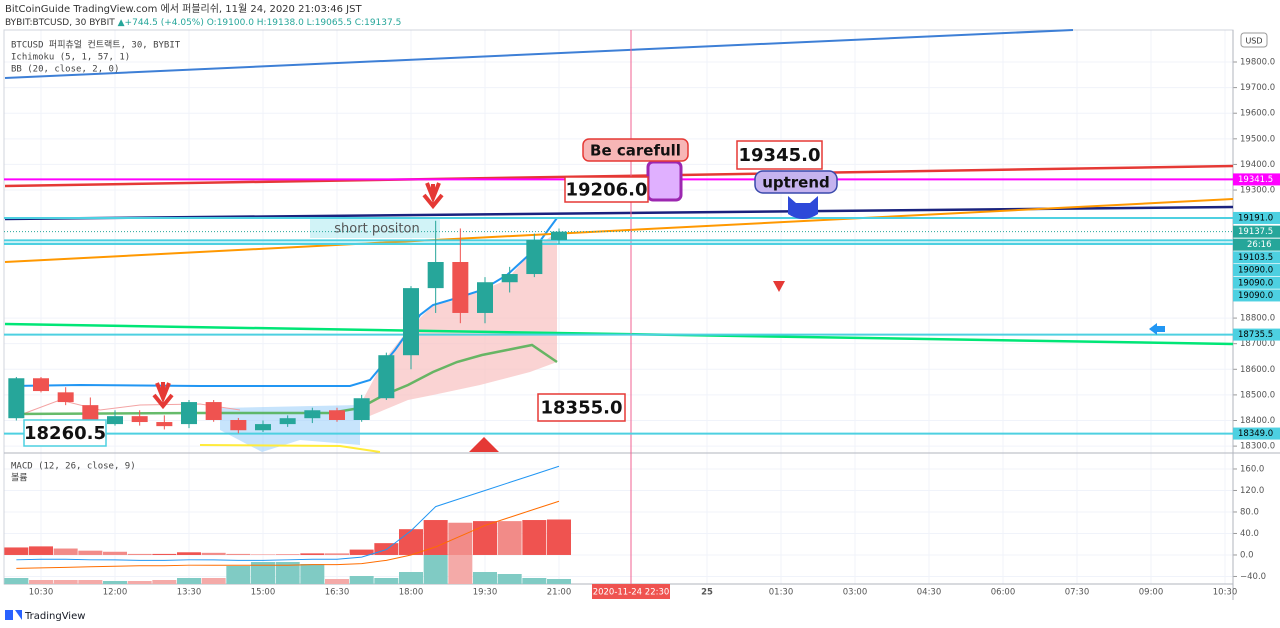 The image size is (1280, 628). What do you see at coordinates (559, 593) in the screenshot?
I see `x-tick-label: 21:00` at bounding box center [559, 593].